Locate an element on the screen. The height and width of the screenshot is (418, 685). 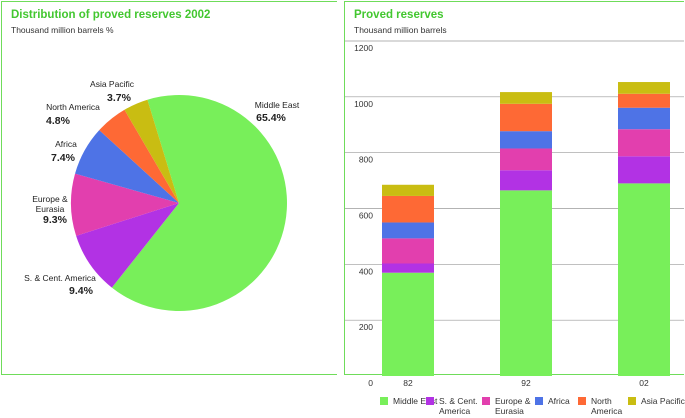
y-tick-200: 200 is located at coordinates (366, 327).